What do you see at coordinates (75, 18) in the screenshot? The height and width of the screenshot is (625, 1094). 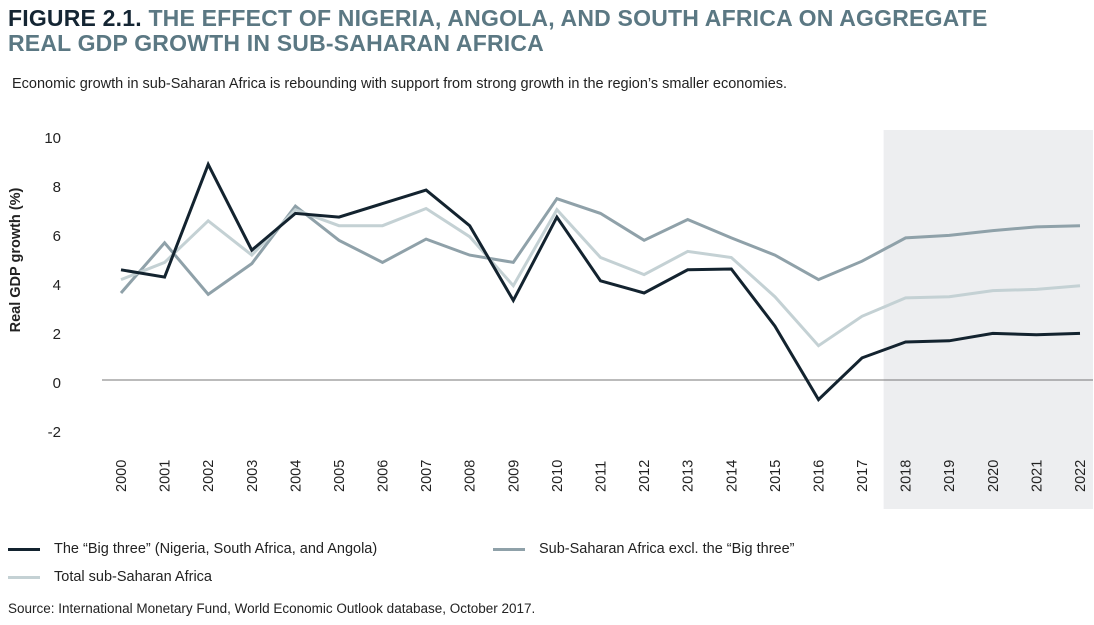 I see `figure-number: FIGURE 2.1.` at bounding box center [75, 18].